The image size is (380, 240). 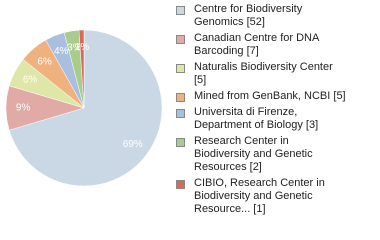 What do you see at coordinates (74, 48) in the screenshot?
I see `slice-label: 3%` at bounding box center [74, 48].